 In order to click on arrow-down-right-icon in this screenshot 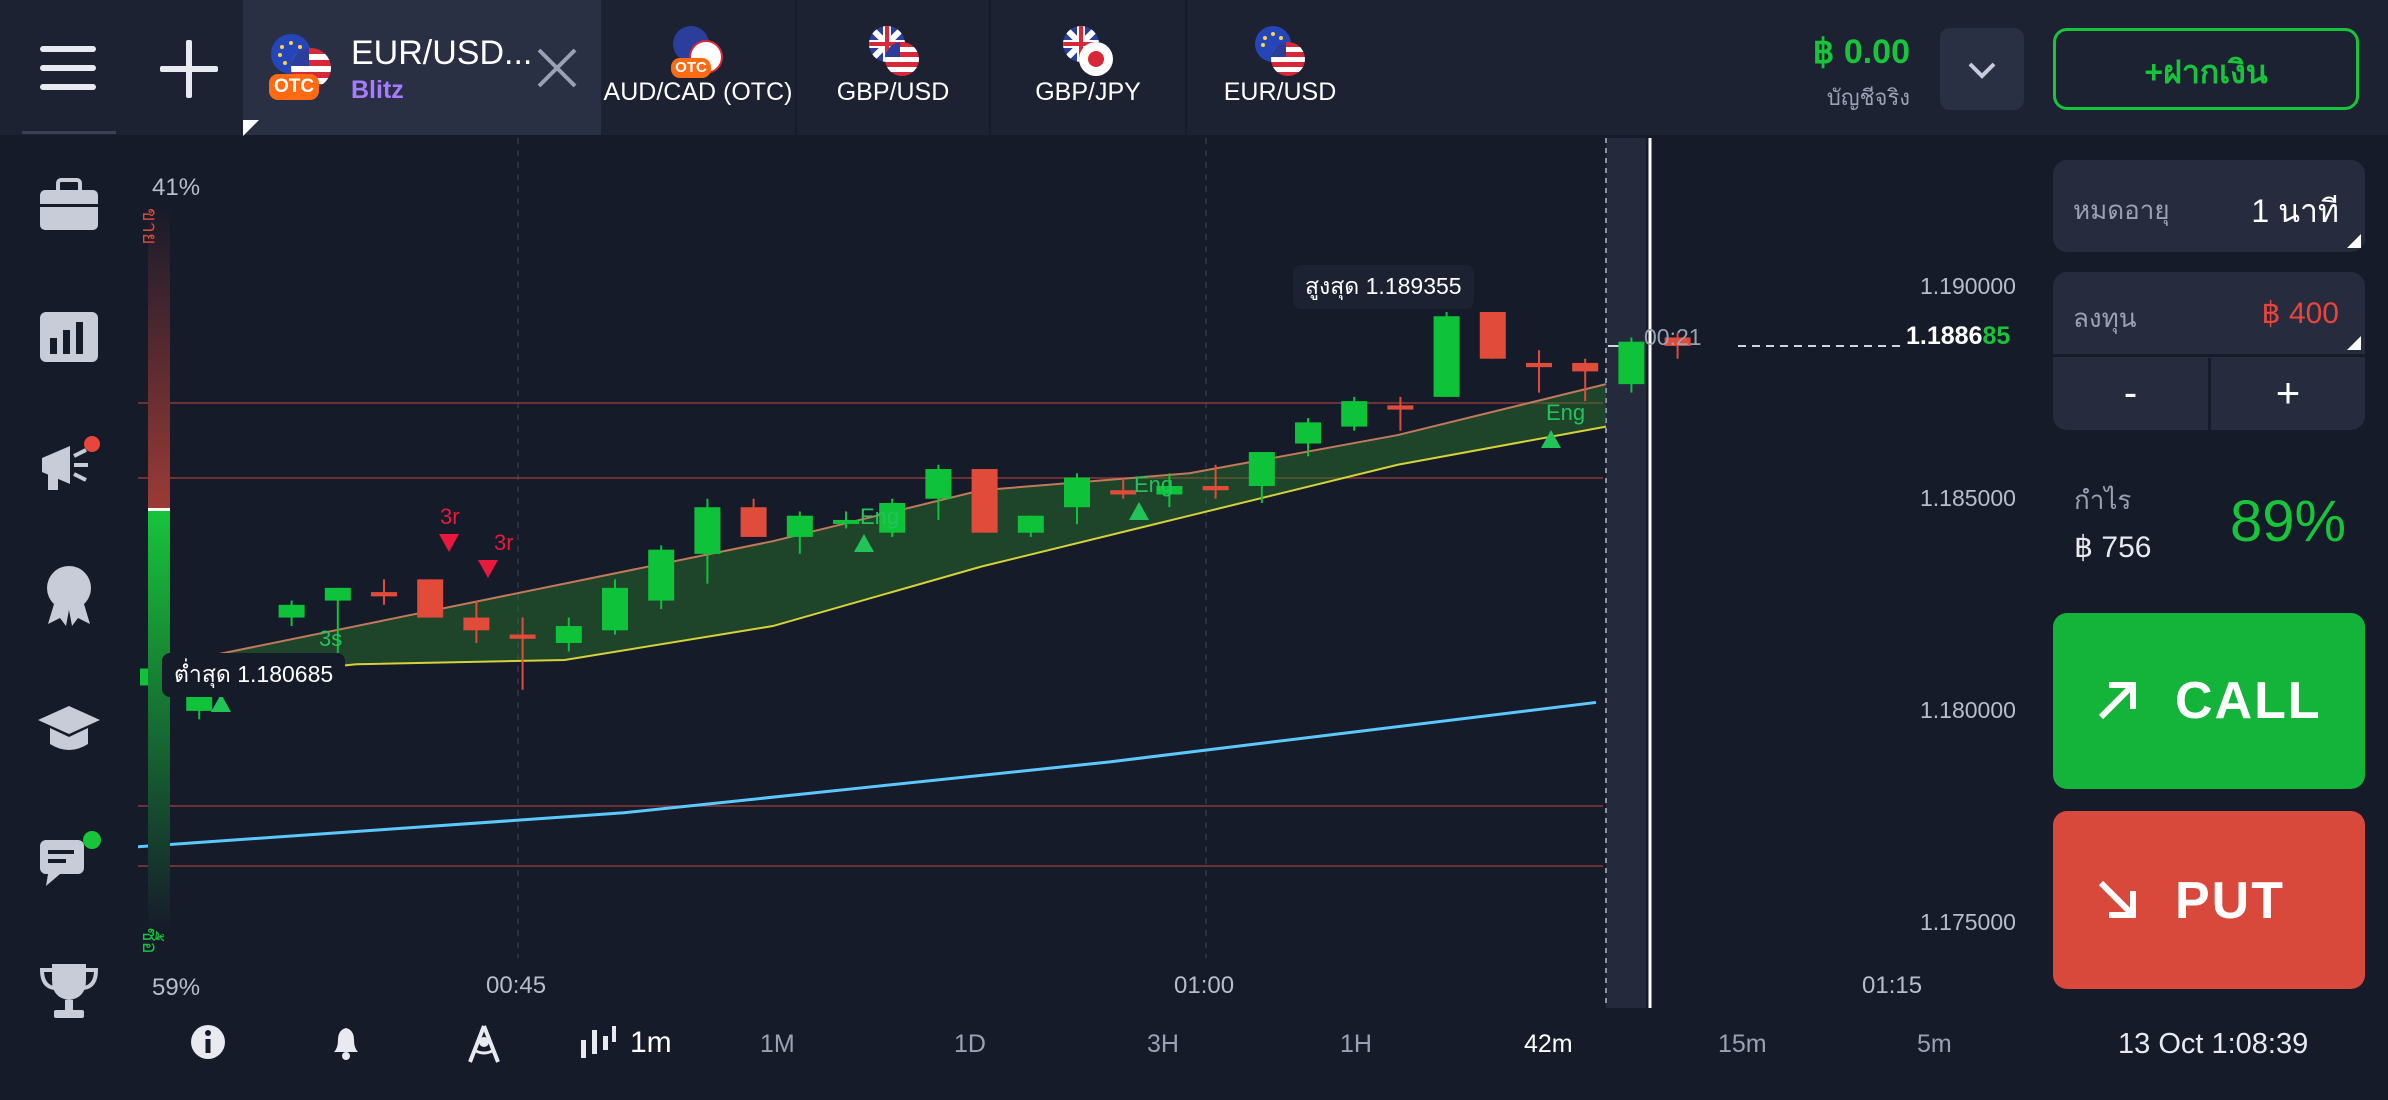, I will do `click(2117, 899)`.